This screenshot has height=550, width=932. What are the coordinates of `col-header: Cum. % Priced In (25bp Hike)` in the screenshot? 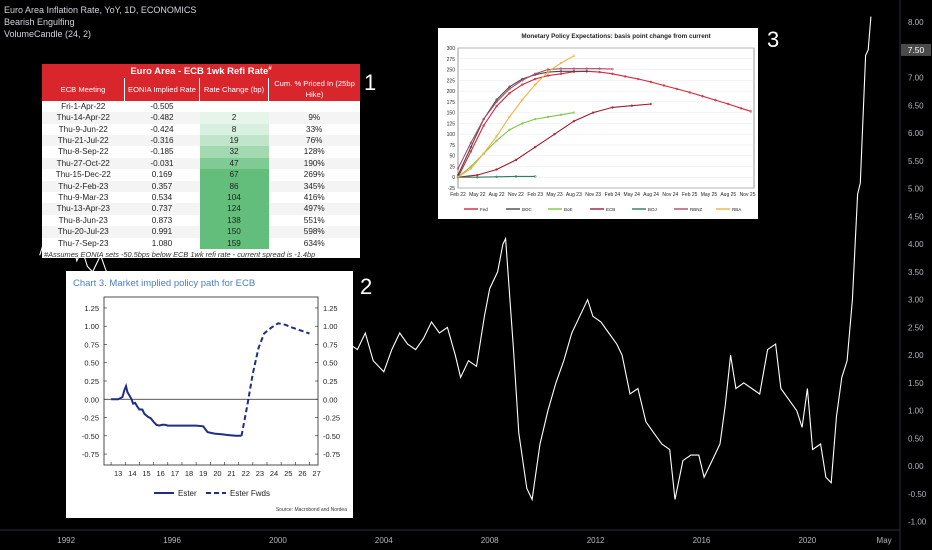 It's located at (314, 89).